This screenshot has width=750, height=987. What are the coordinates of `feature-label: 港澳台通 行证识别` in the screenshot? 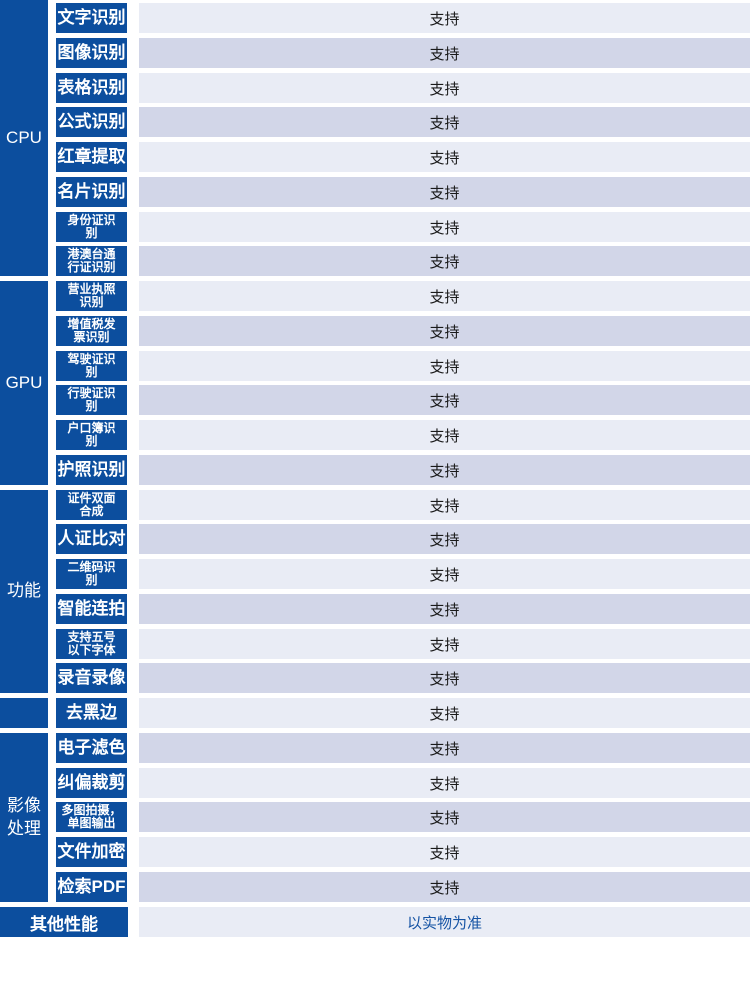 It's located at (91, 260).